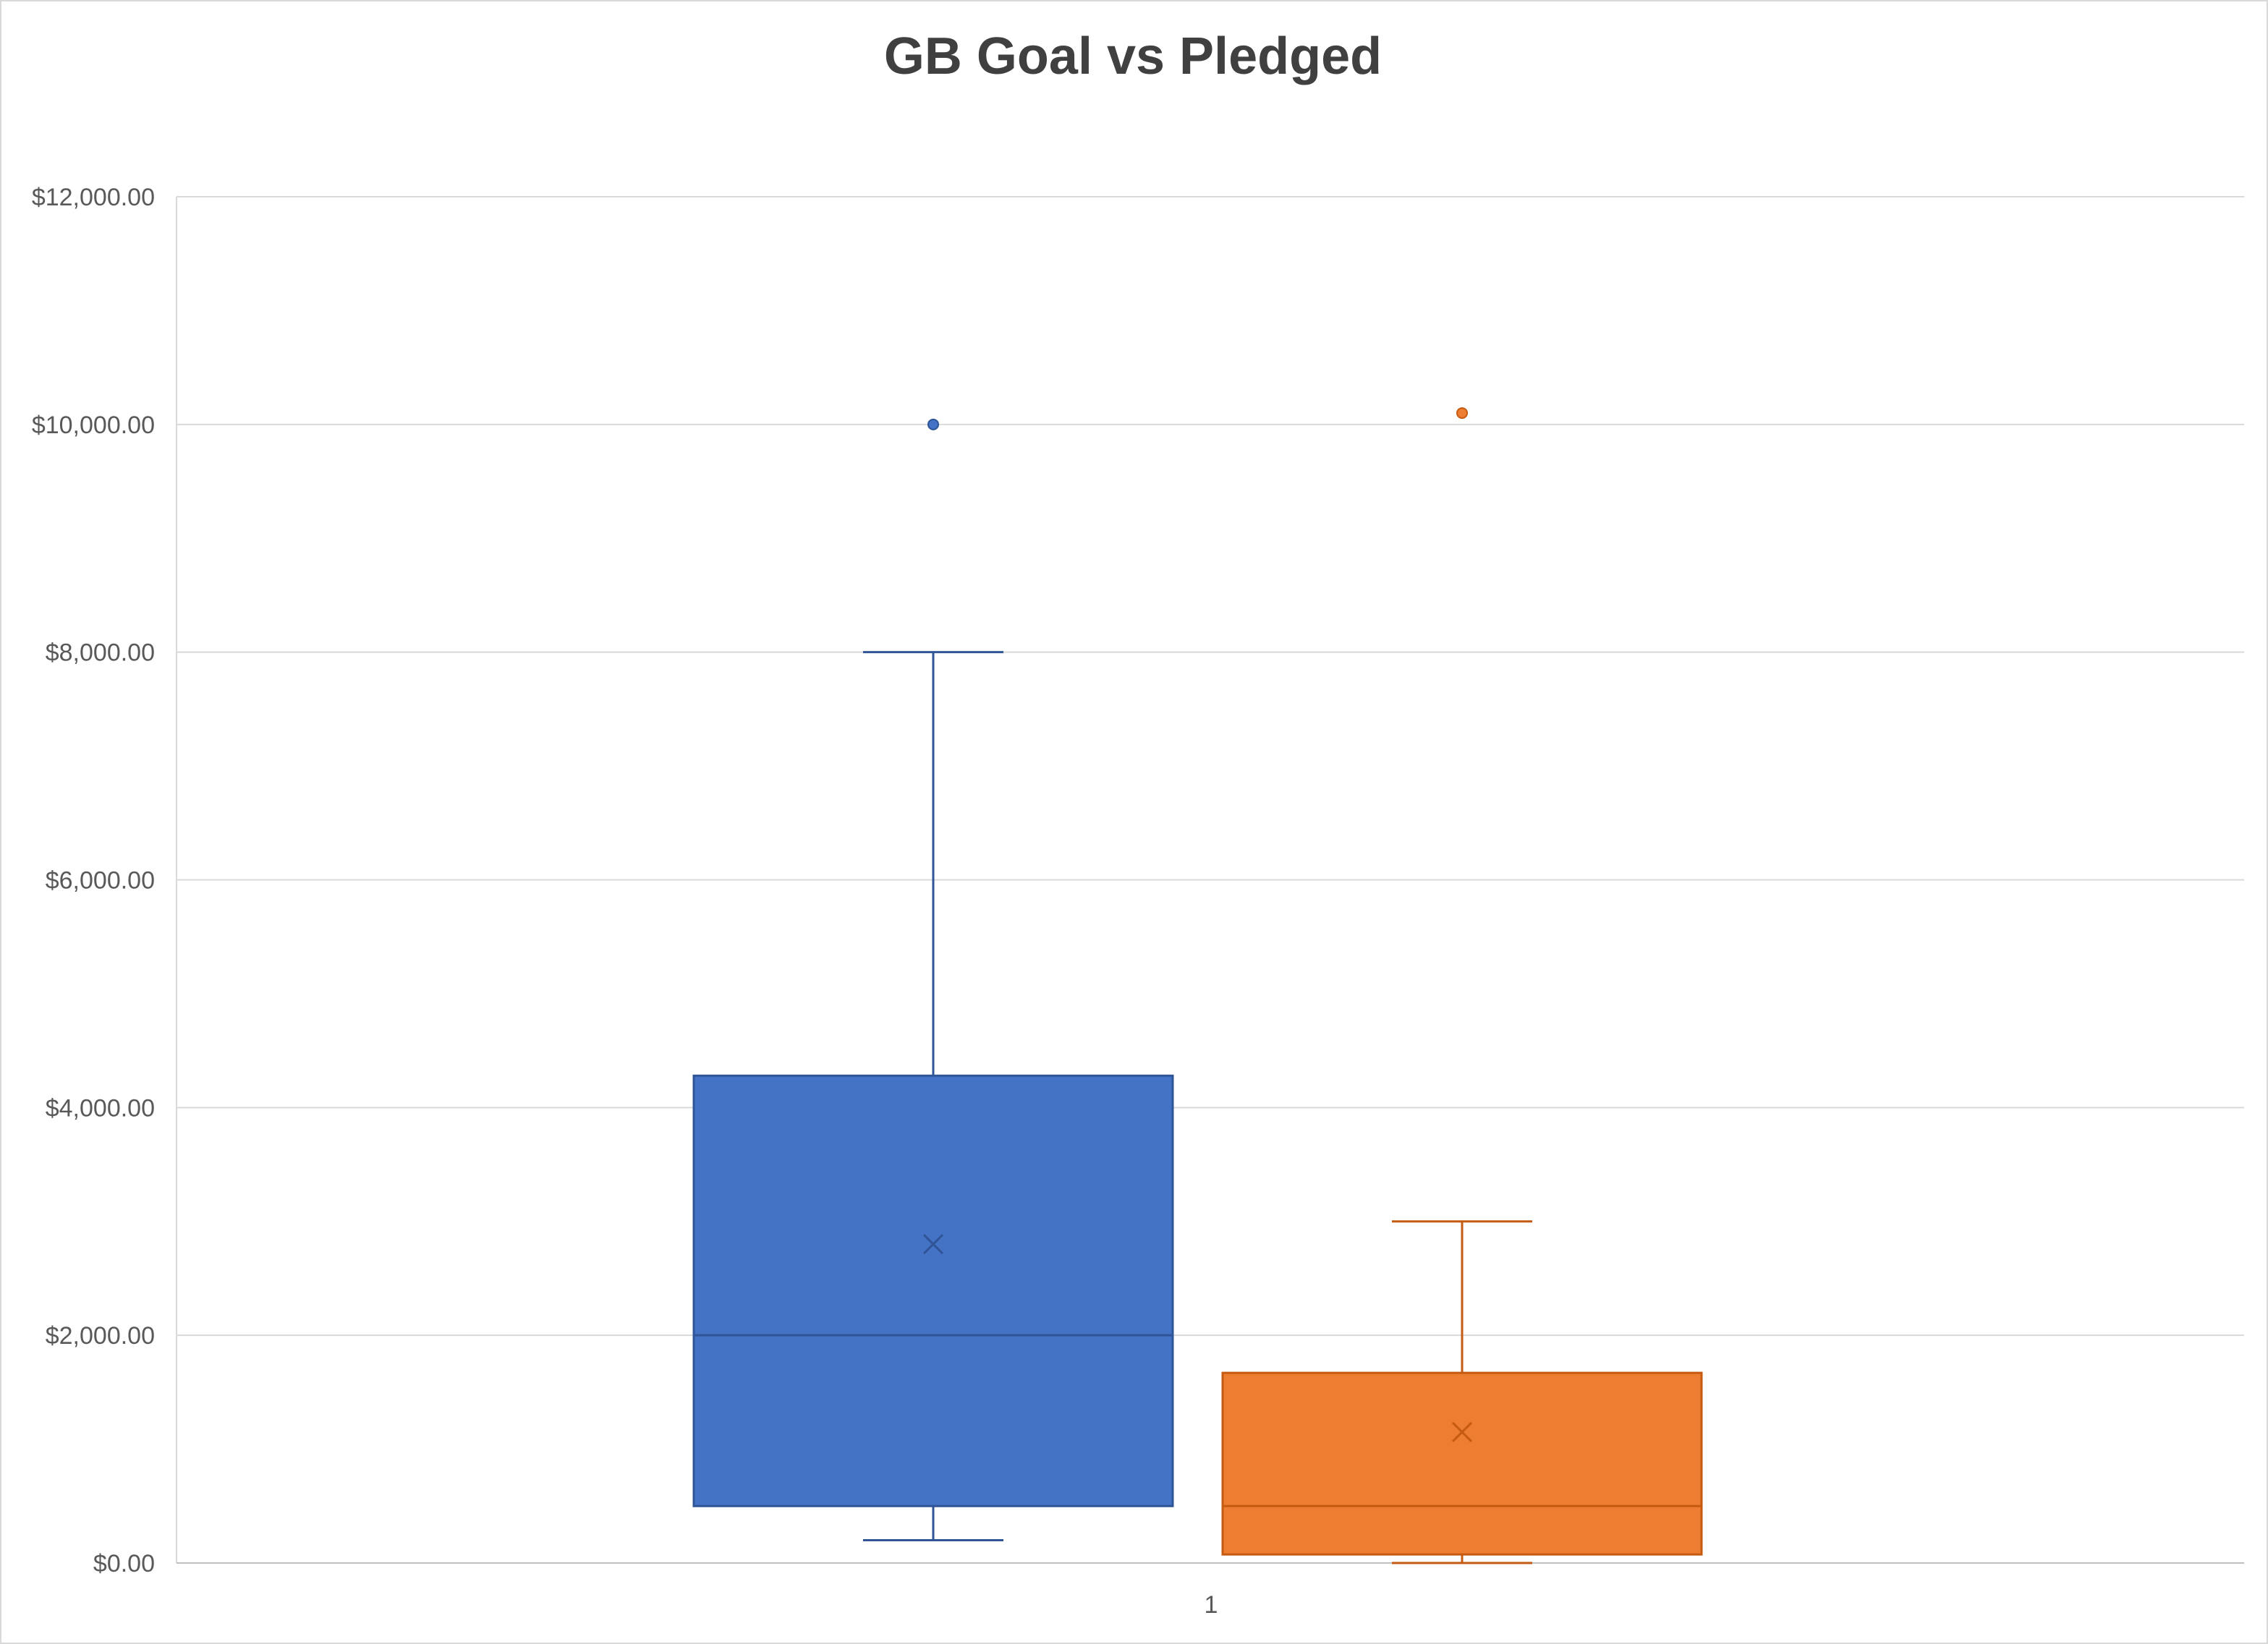 This screenshot has width=2268, height=1644. I want to click on chart-title: GB Goal vs Pledged, so click(1133, 56).